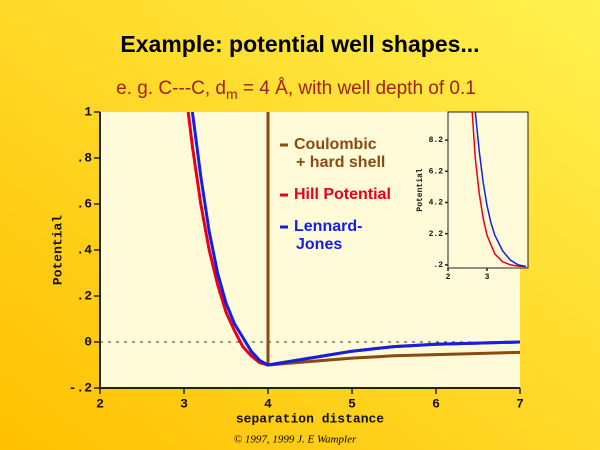 The height and width of the screenshot is (450, 600). I want to click on legend-label: Hill Potential, so click(342, 194).